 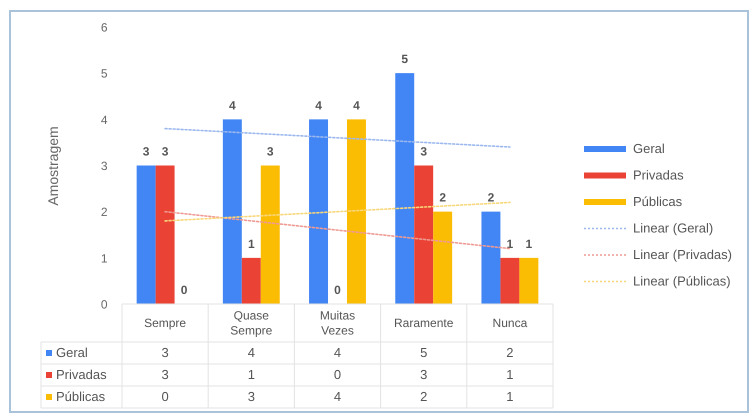 What do you see at coordinates (104, 73) in the screenshot?
I see `y-tick-label: 5` at bounding box center [104, 73].